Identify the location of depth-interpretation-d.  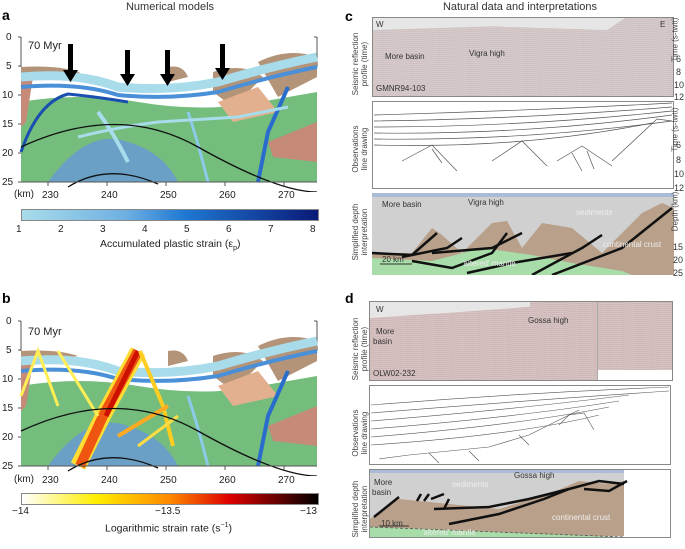
(520, 503).